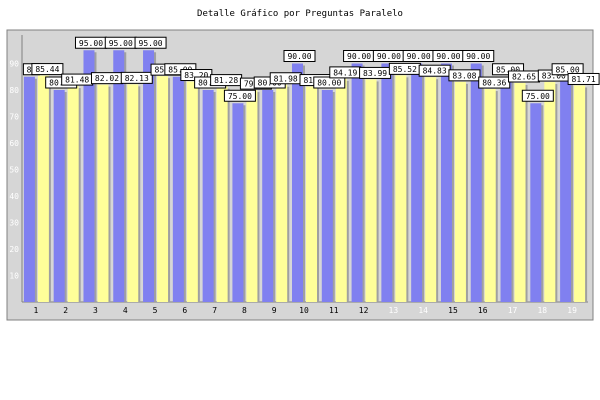 Image resolution: width=600 pixels, height=400 pixels. Describe the element at coordinates (14, 64) in the screenshot. I see `y-tick-label: 90` at that location.